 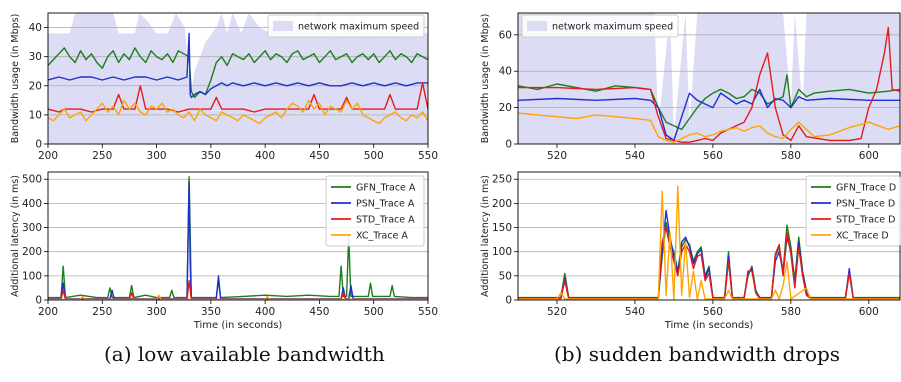 I want to click on legend-label: PSN_Trace D, so click(x=865, y=204).